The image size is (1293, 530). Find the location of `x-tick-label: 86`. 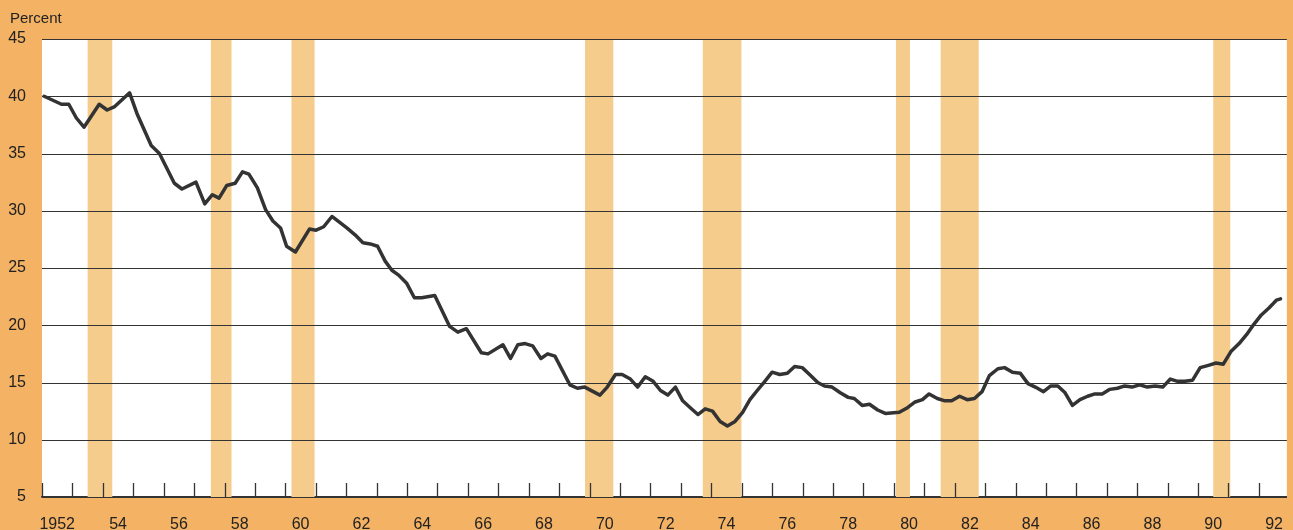

x-tick-label: 86 is located at coordinates (1091, 522).